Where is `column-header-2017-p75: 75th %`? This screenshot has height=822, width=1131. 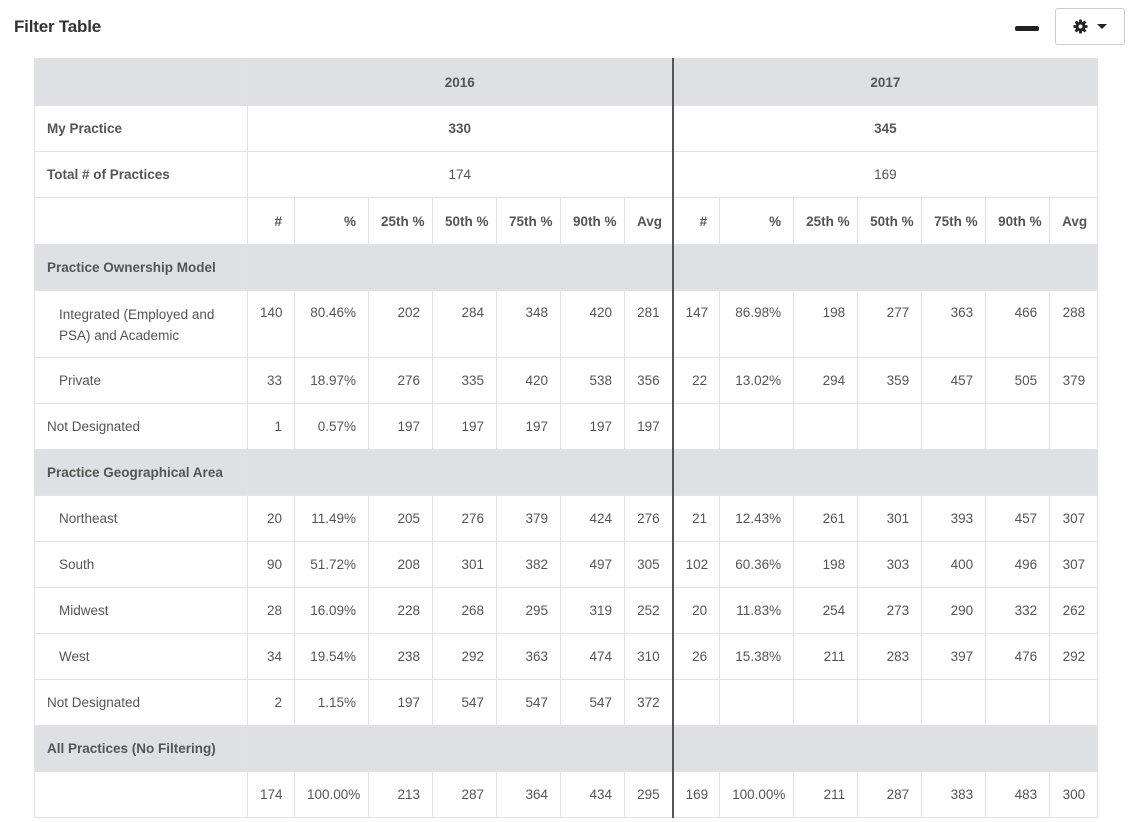 column-header-2017-p75: 75th % is located at coordinates (954, 221).